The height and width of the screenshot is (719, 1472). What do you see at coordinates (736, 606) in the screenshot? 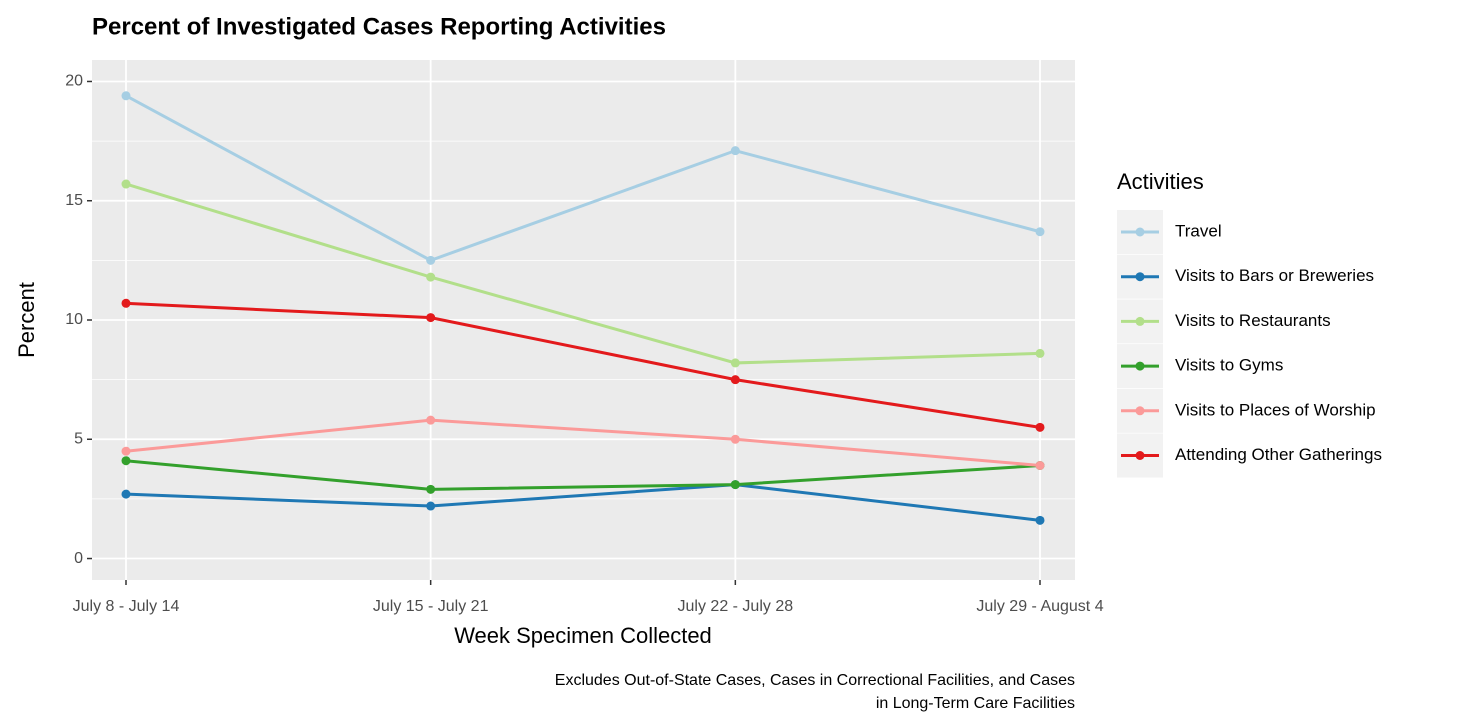
I see `x-tick-label: July 22 - July 28` at bounding box center [736, 606].